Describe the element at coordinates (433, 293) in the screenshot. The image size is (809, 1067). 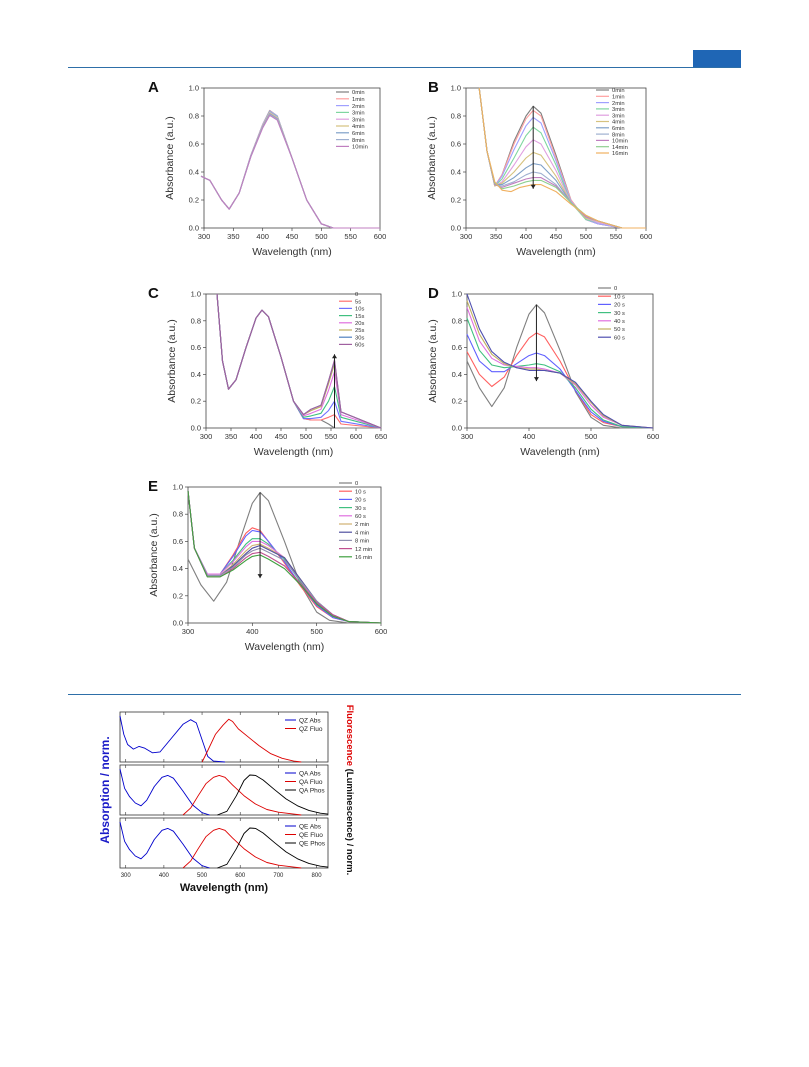
I see `panel-d-letter: D` at that location.